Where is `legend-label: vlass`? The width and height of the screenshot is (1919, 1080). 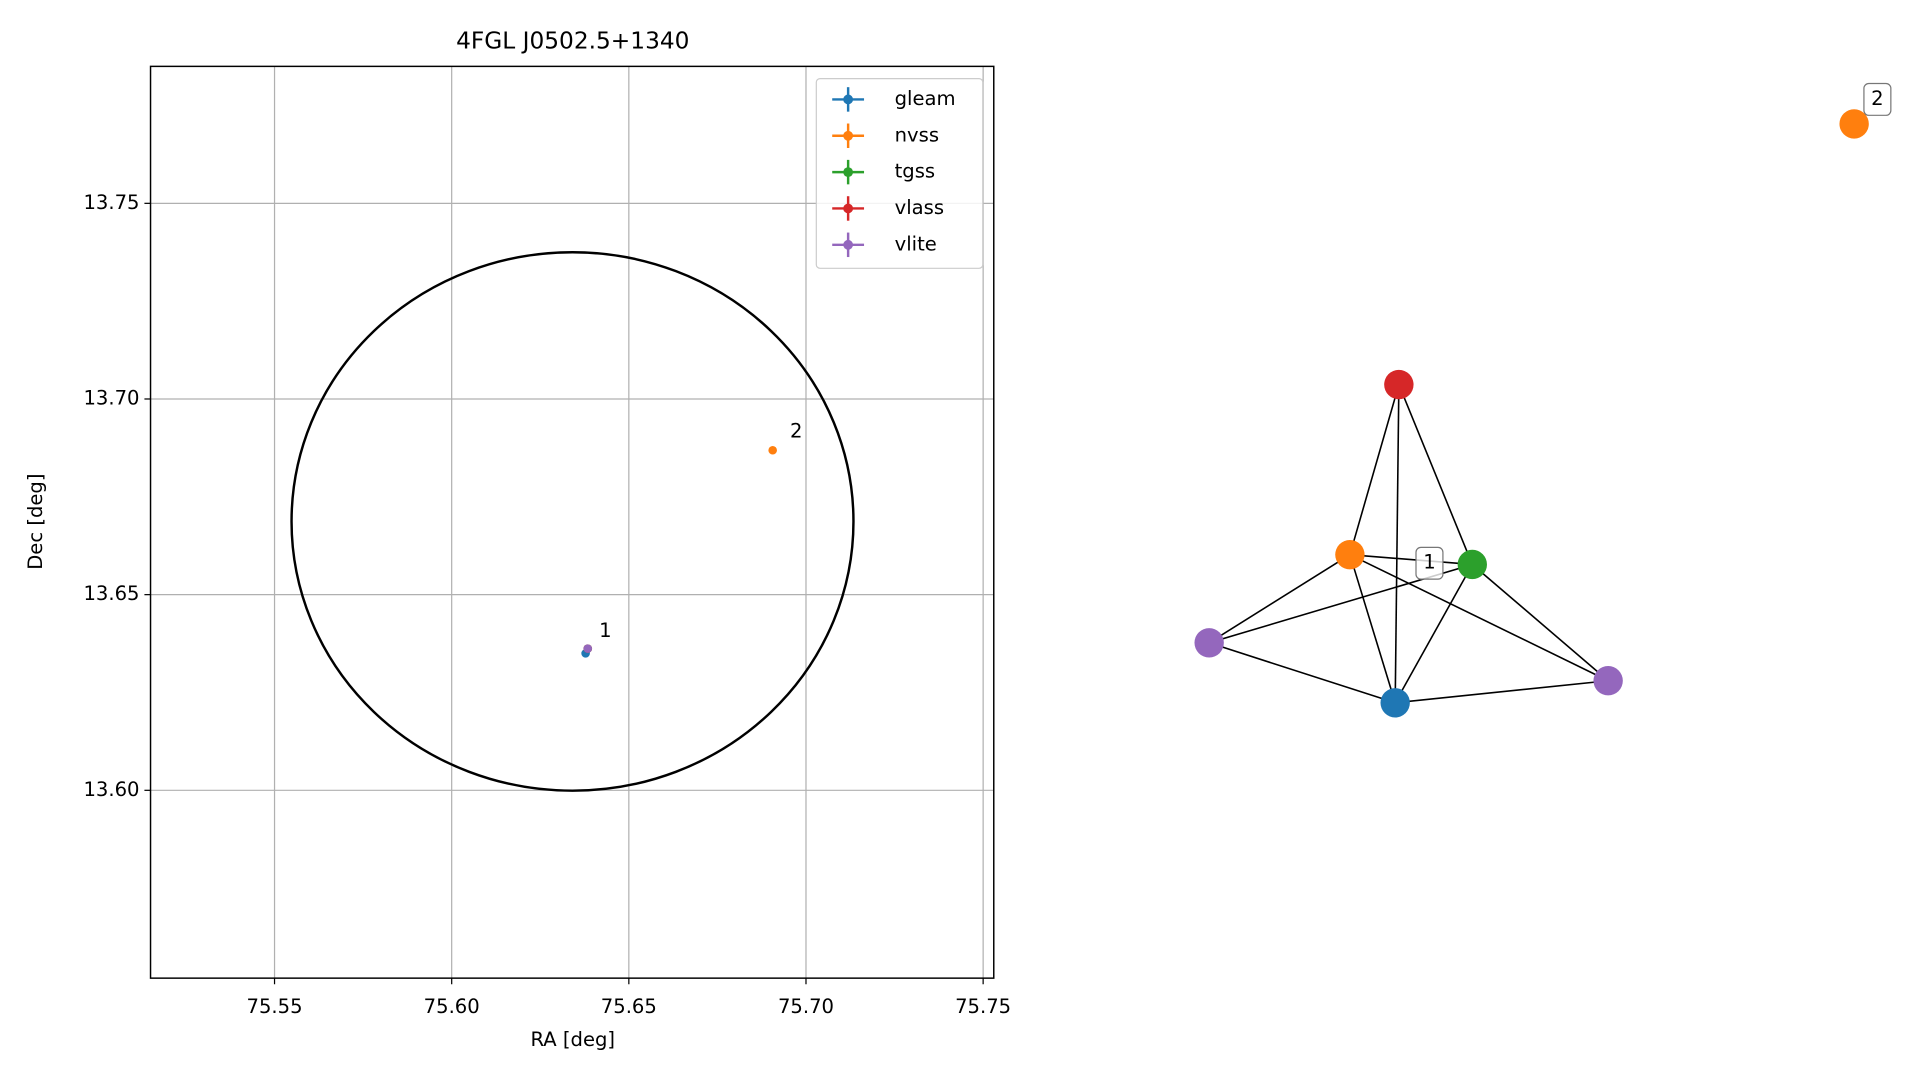
legend-label: vlass is located at coordinates (919, 207).